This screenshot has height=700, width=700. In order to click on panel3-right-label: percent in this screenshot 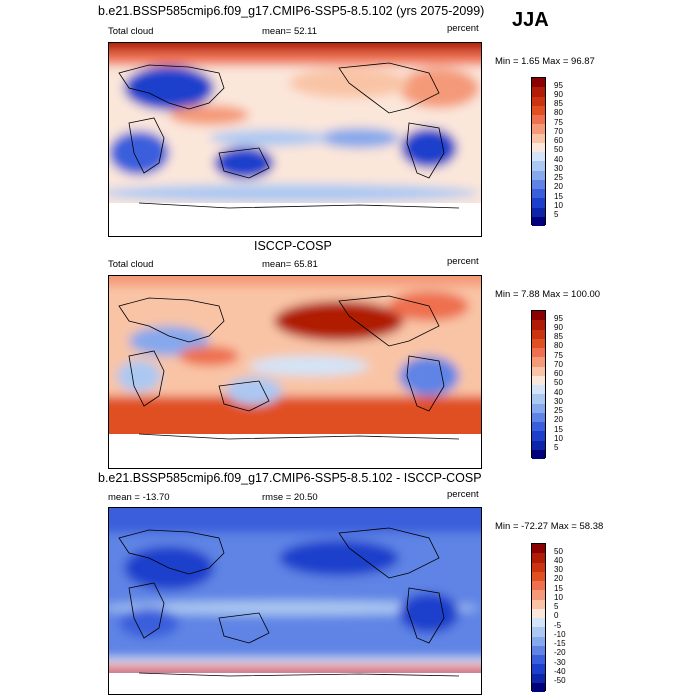, I will do `click(463, 494)`.